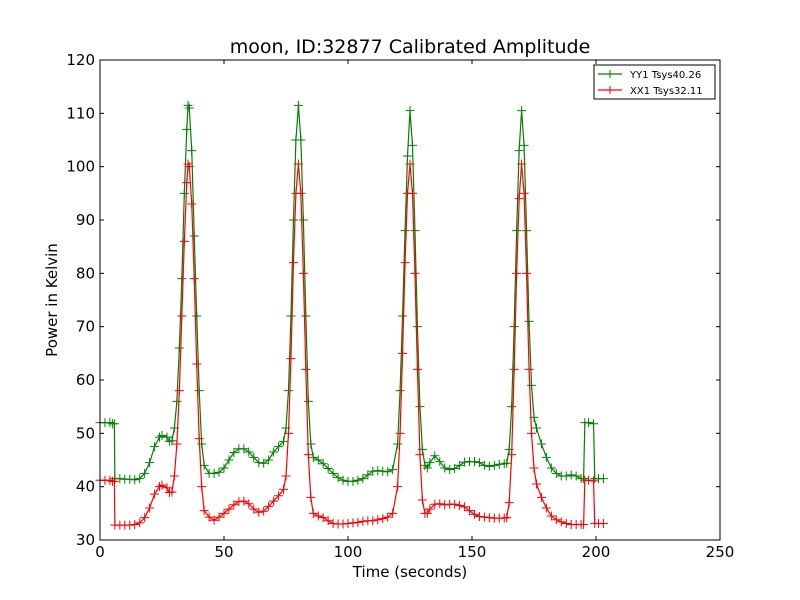 The image size is (800, 600). I want to click on legend: YY1 Tsys40.26 XX1 Tsys32.11, so click(654, 82).